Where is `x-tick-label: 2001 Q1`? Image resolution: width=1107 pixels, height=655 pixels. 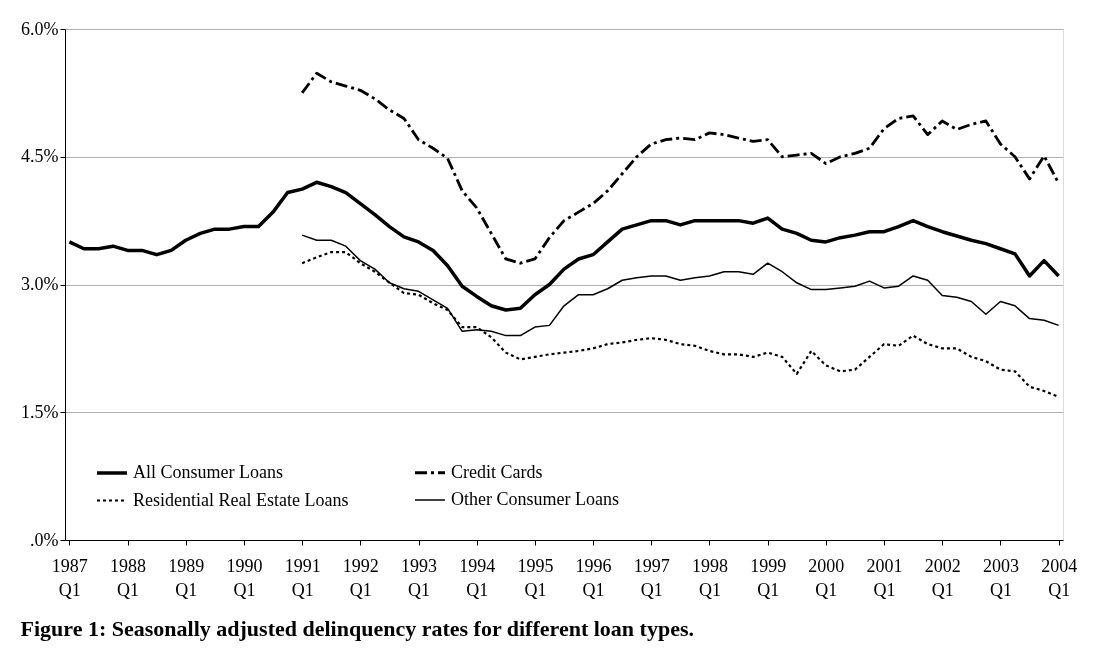
x-tick-label: 2001 Q1 is located at coordinates (884, 577).